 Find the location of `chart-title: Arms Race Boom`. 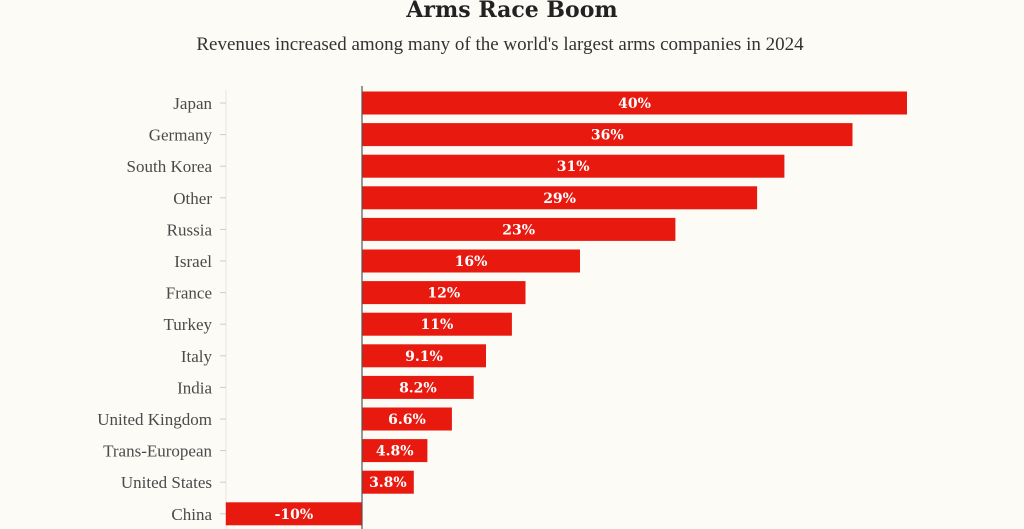

chart-title: Arms Race Boom is located at coordinates (512, 11).